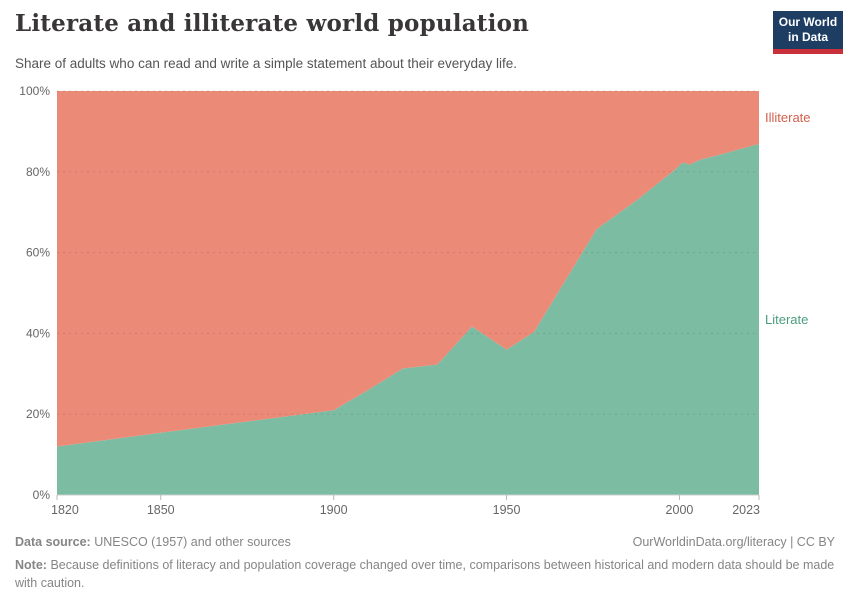  I want to click on x-tick-label-2000: 2000, so click(680, 510).